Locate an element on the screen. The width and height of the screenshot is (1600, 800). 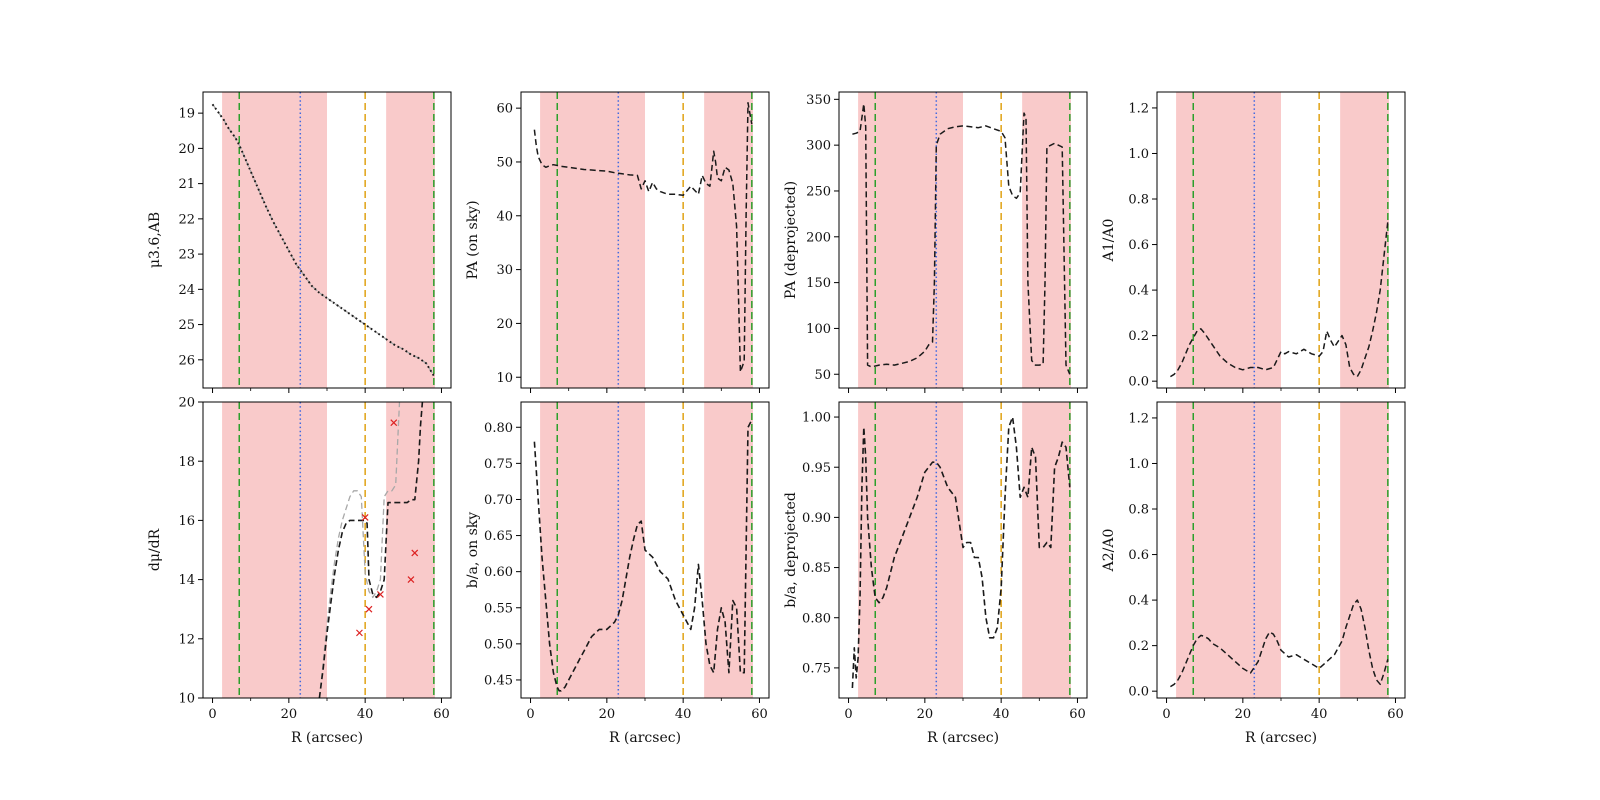
panel-pa-on-sky: 10 20 30 40 50 60 PA (on sky) is located at coordinates (617, 242).